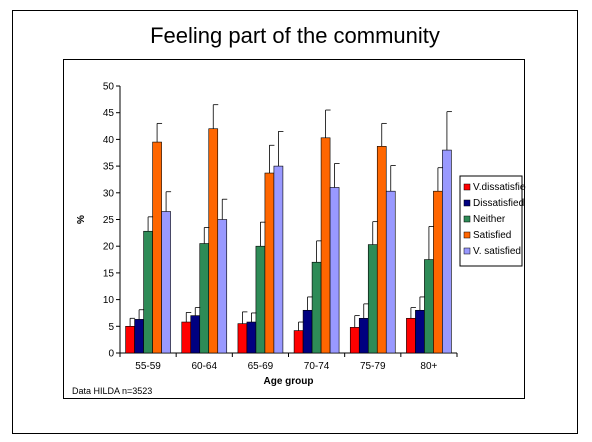 This screenshot has width=592, height=442. I want to click on legend-label: Satisfied, so click(492, 235).